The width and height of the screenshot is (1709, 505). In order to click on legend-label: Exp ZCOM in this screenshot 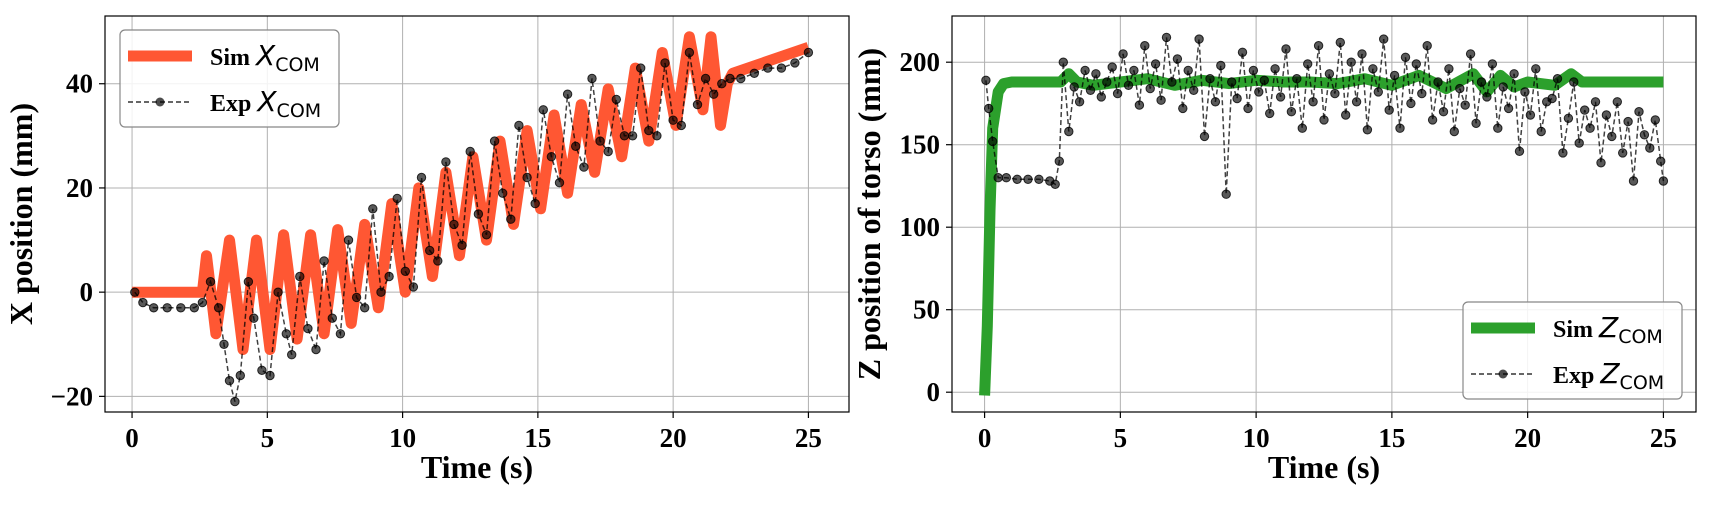, I will do `click(1608, 375)`.